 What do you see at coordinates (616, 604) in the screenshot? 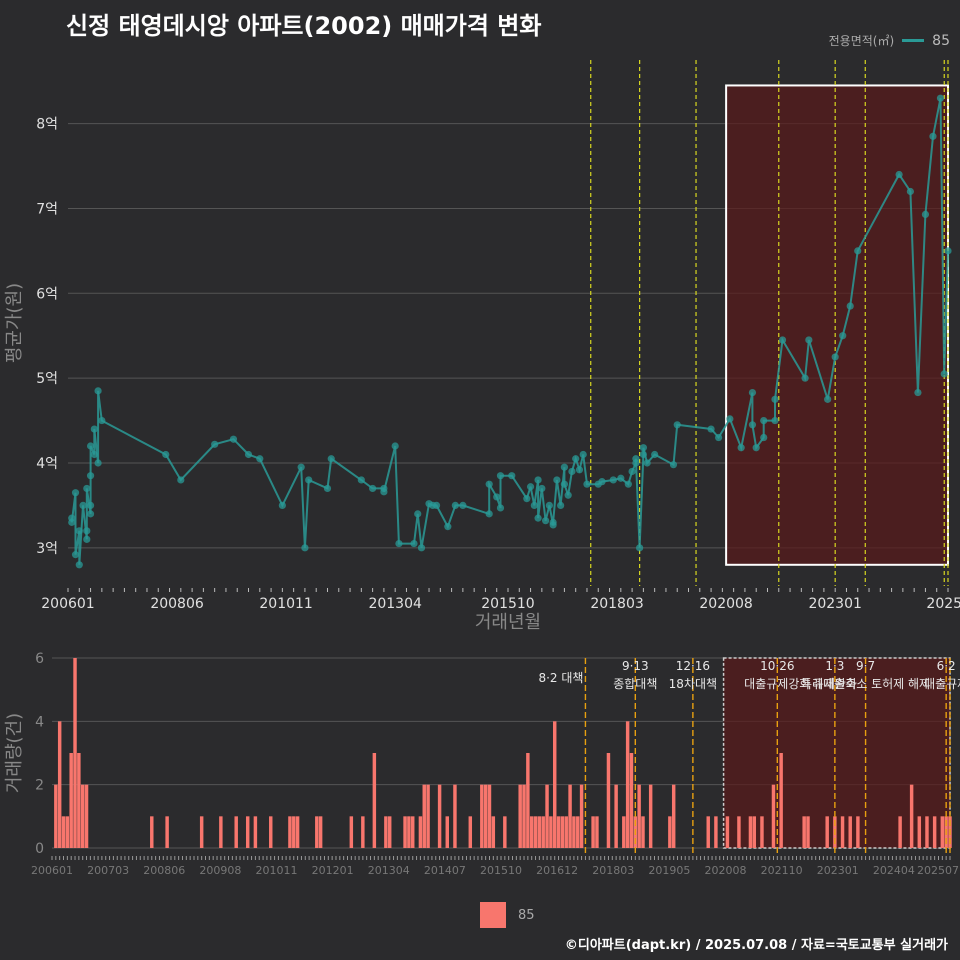
I see `x-tick-label: 201803` at bounding box center [616, 604].